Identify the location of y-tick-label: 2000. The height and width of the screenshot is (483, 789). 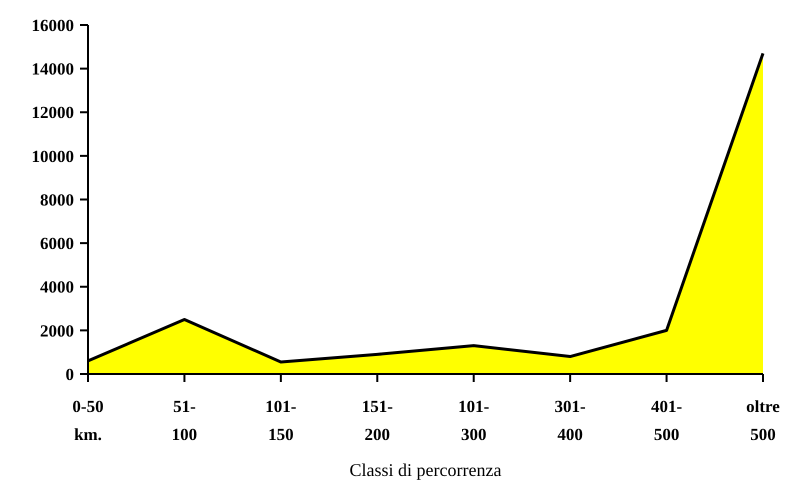
(57, 330).